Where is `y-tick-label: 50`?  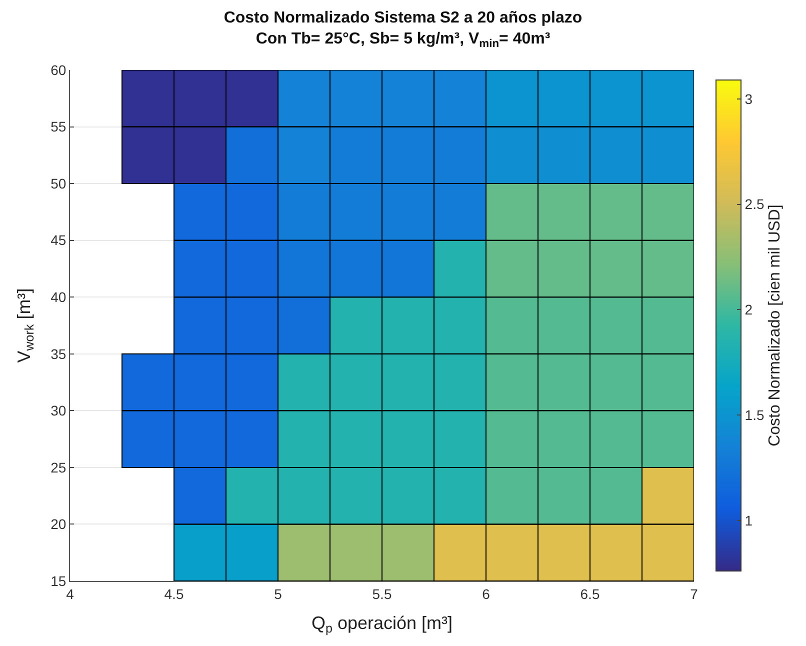
y-tick-label: 50 is located at coordinates (58, 183).